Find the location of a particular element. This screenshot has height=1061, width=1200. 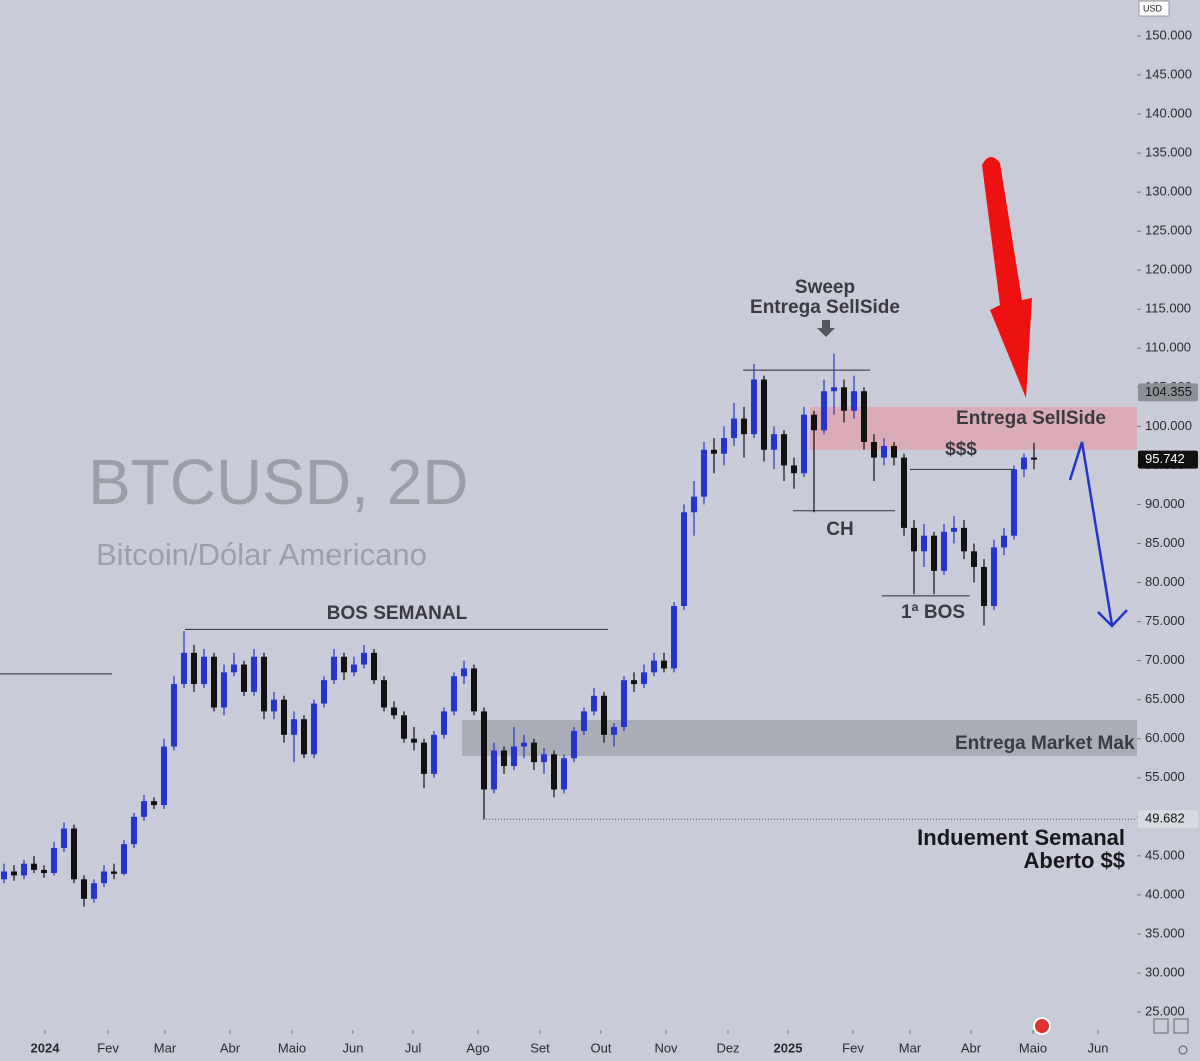

x-tick-label: Out is located at coordinates (601, 1047).